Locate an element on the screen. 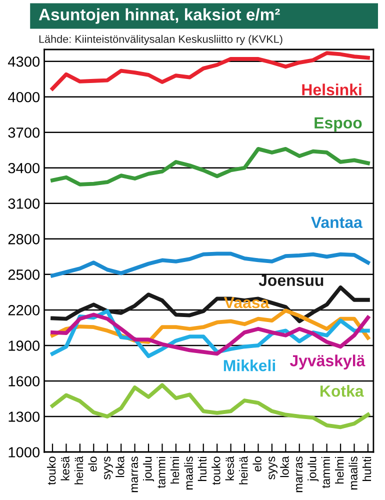  y-tick-label: 3400 is located at coordinates (24, 168).